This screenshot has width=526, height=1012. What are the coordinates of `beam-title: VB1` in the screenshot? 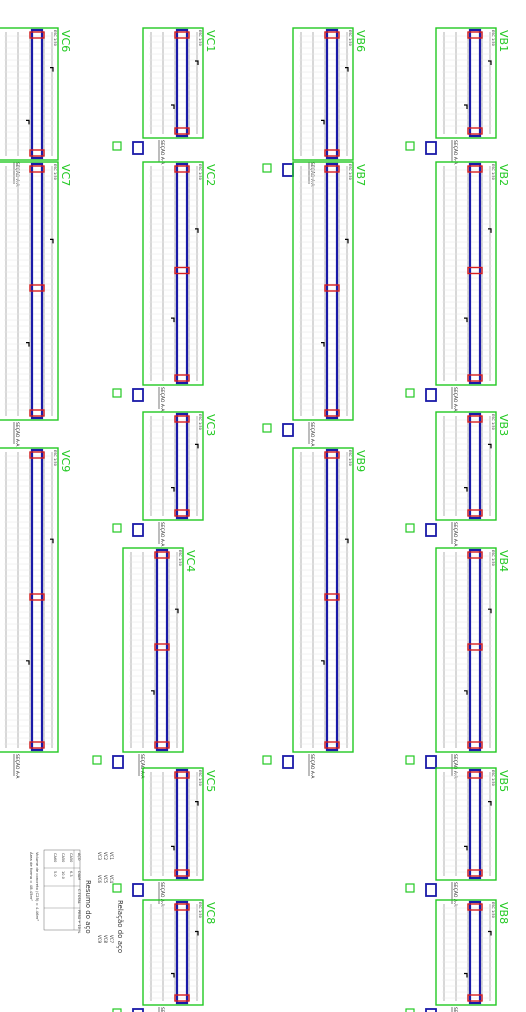 It's located at (503, 41).